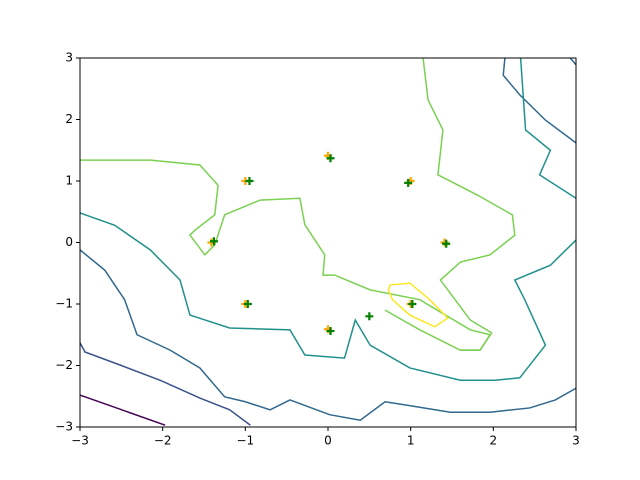  I want to click on x-tick-label: 3, so click(576, 441).